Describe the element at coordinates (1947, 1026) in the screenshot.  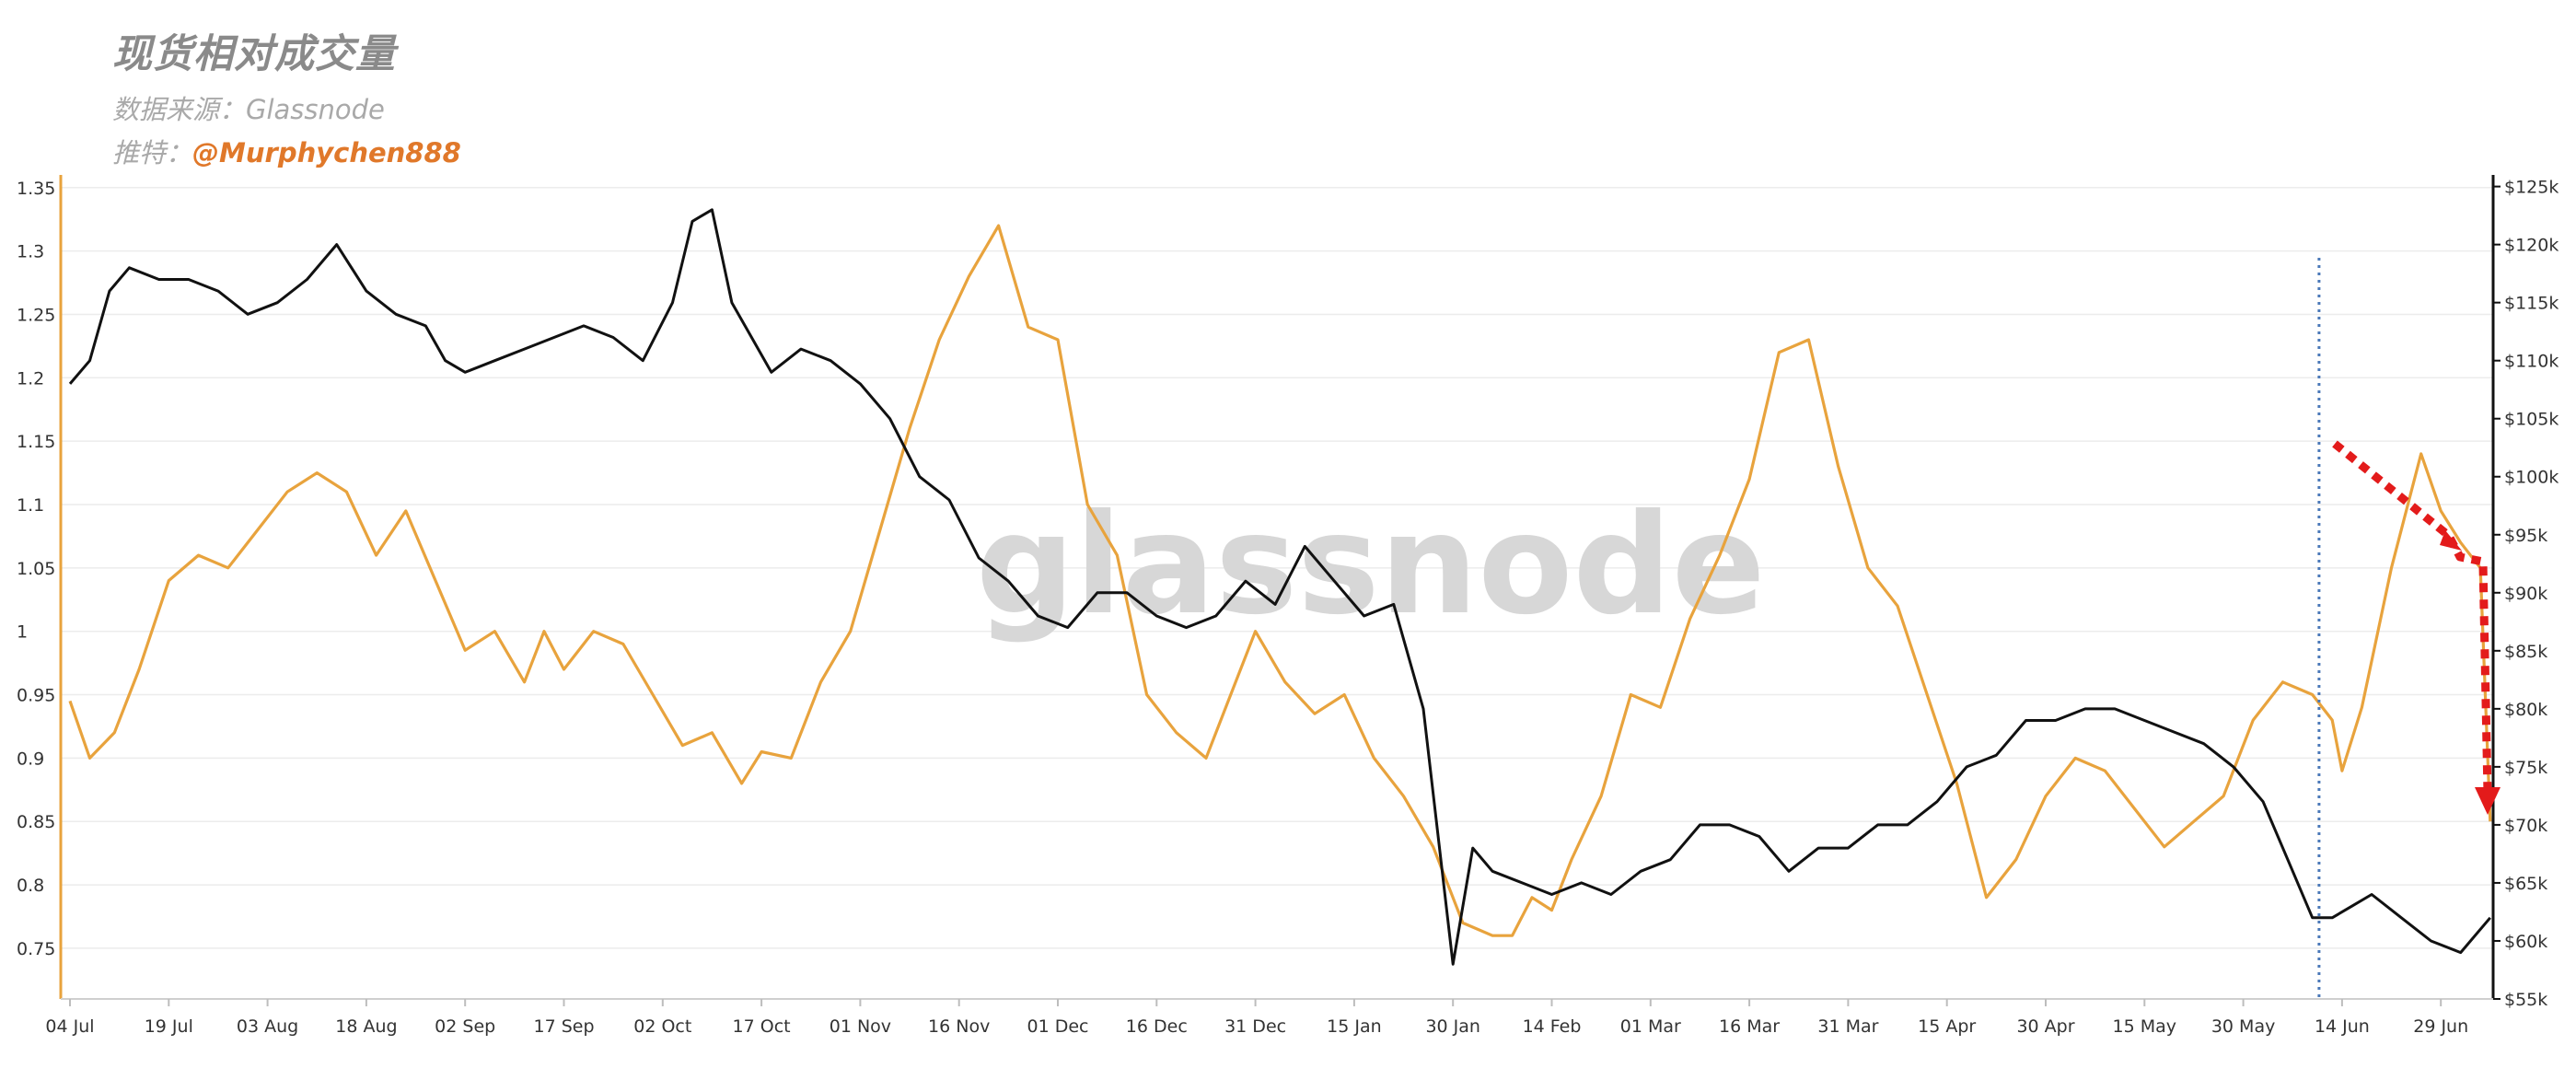
I see `x-tick-label: 15 Apr` at that location.